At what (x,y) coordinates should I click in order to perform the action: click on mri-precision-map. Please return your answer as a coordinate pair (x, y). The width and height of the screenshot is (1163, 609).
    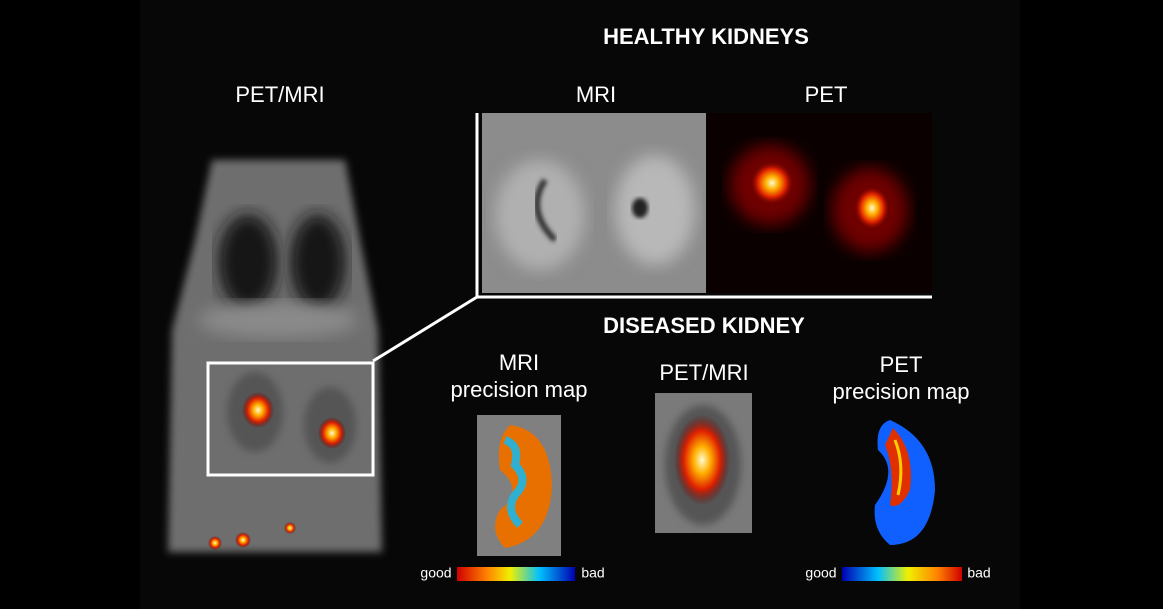
    Looking at the image, I should click on (519, 485).